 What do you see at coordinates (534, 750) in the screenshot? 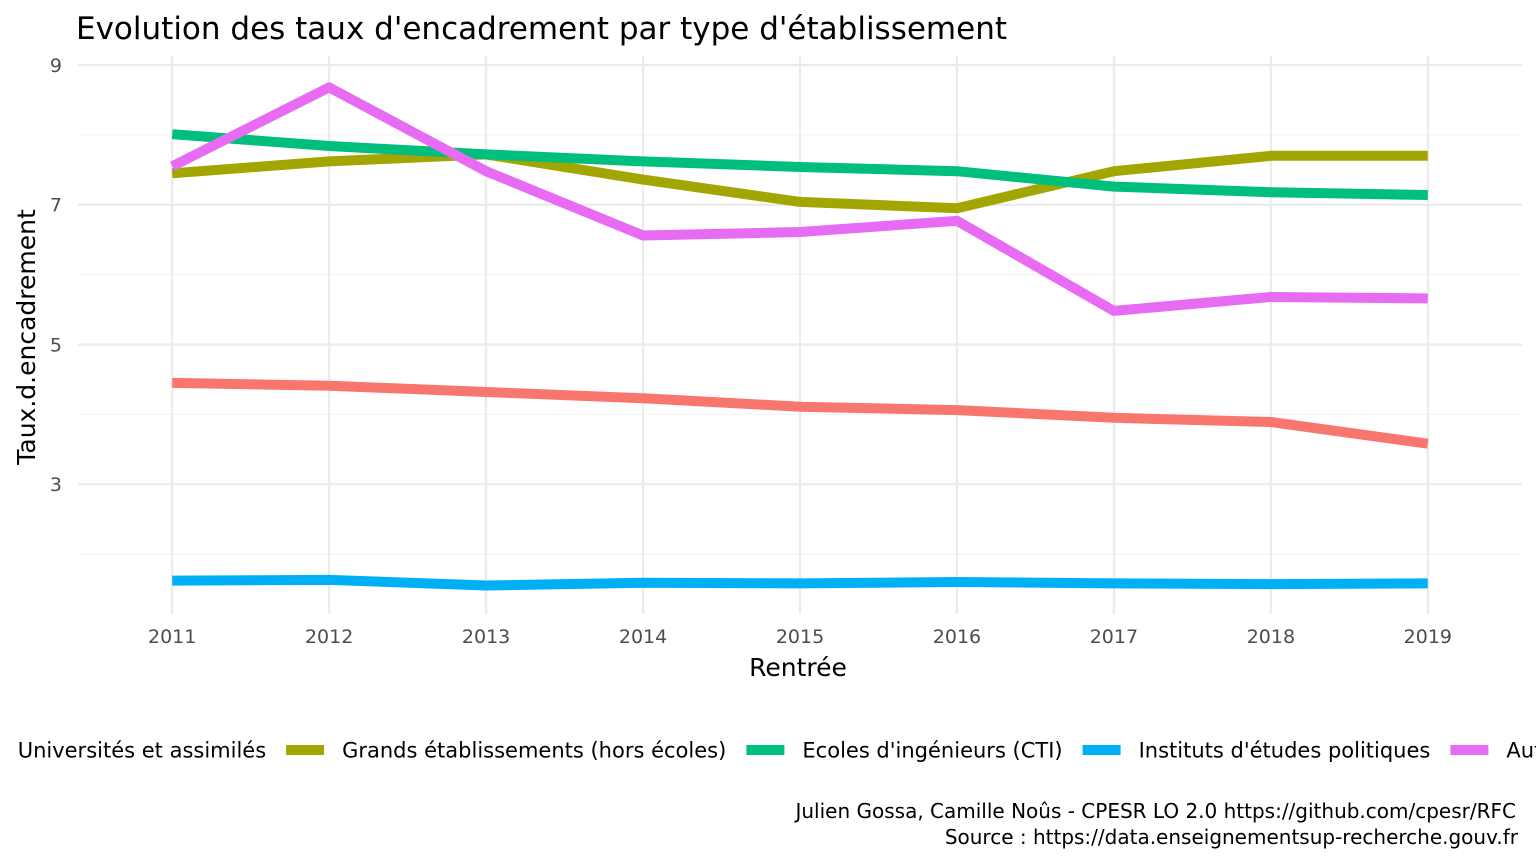
I see `legend-label-1: Grands établissements (hors écoles)` at bounding box center [534, 750].